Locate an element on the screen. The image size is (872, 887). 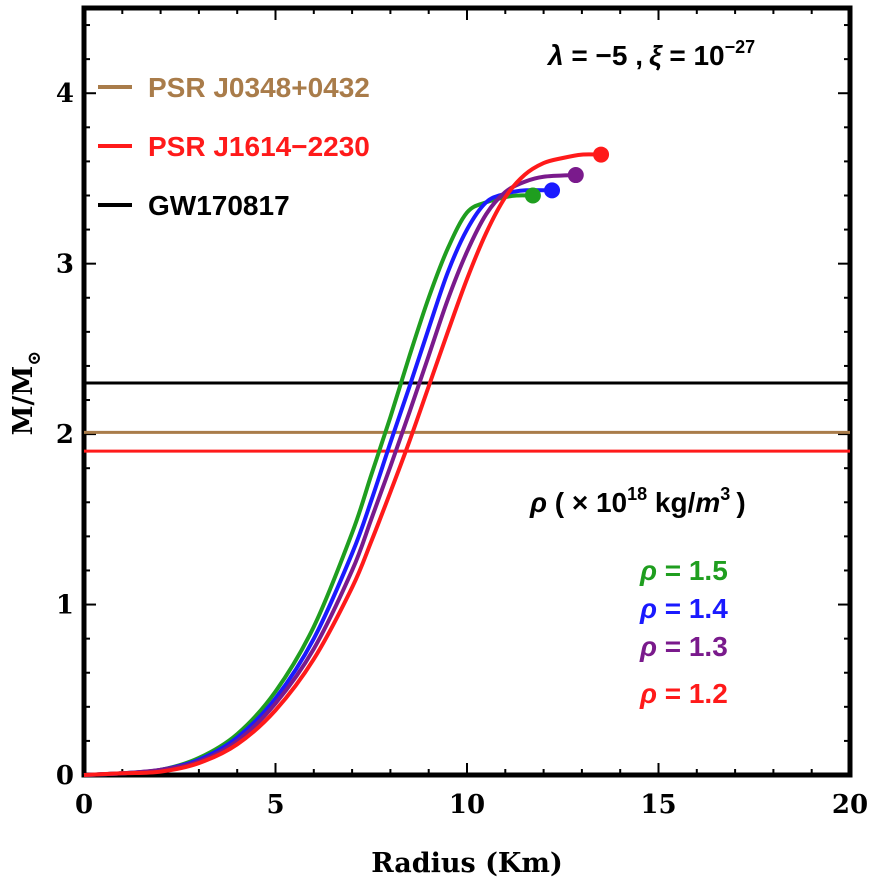
series-label-1-5: ρ = 1.5 is located at coordinates (683, 570).